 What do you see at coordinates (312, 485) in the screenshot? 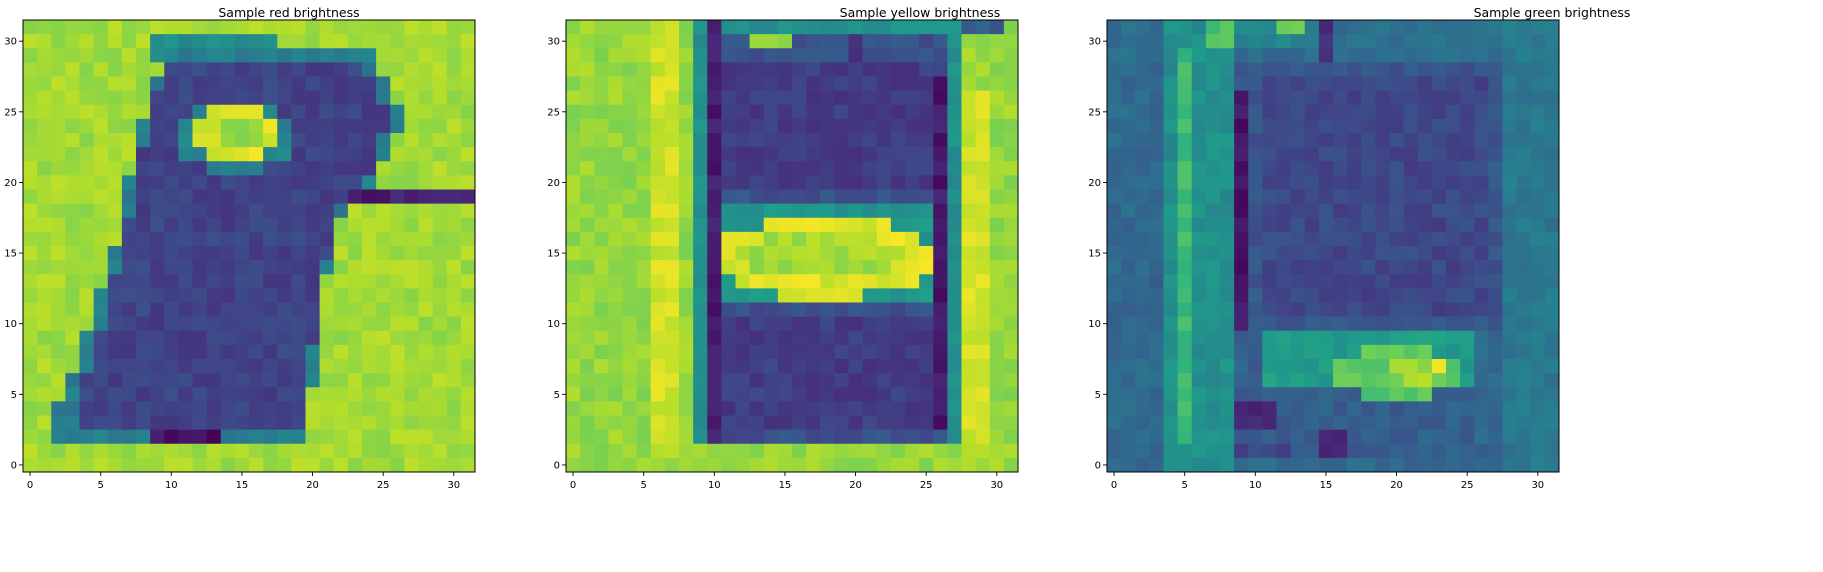
I see `x-tick-label: 20` at bounding box center [312, 485].